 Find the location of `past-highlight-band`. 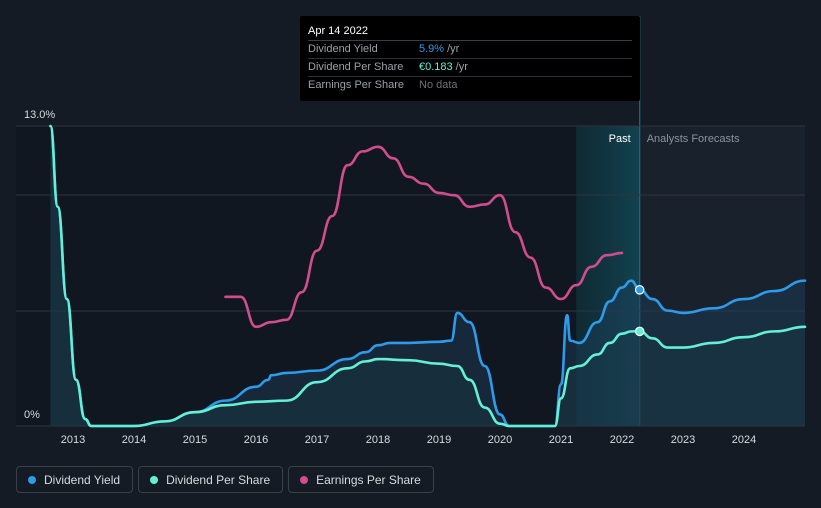

past-highlight-band is located at coordinates (608, 276).